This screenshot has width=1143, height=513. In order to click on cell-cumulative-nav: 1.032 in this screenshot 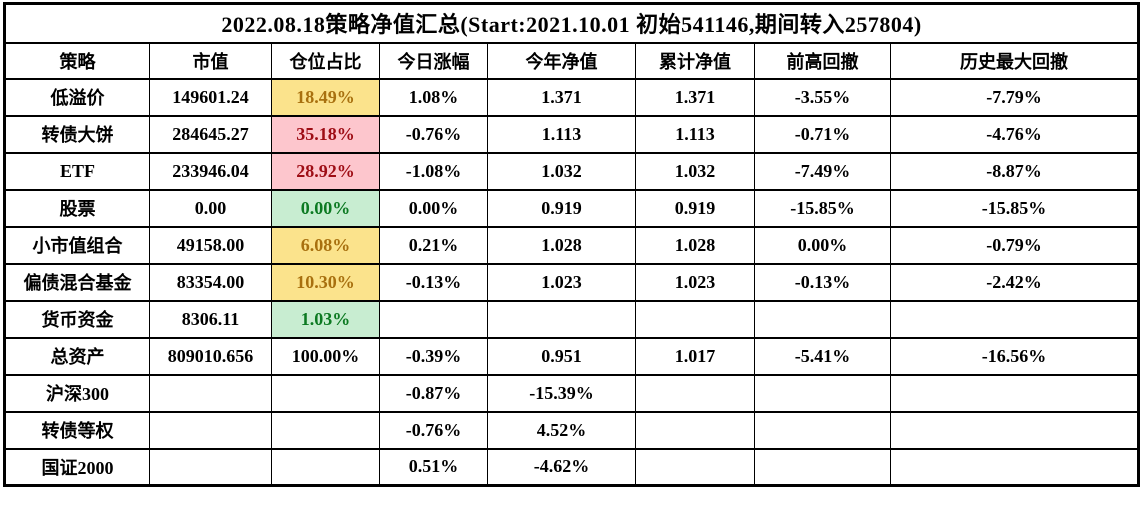, I will do `click(695, 171)`.